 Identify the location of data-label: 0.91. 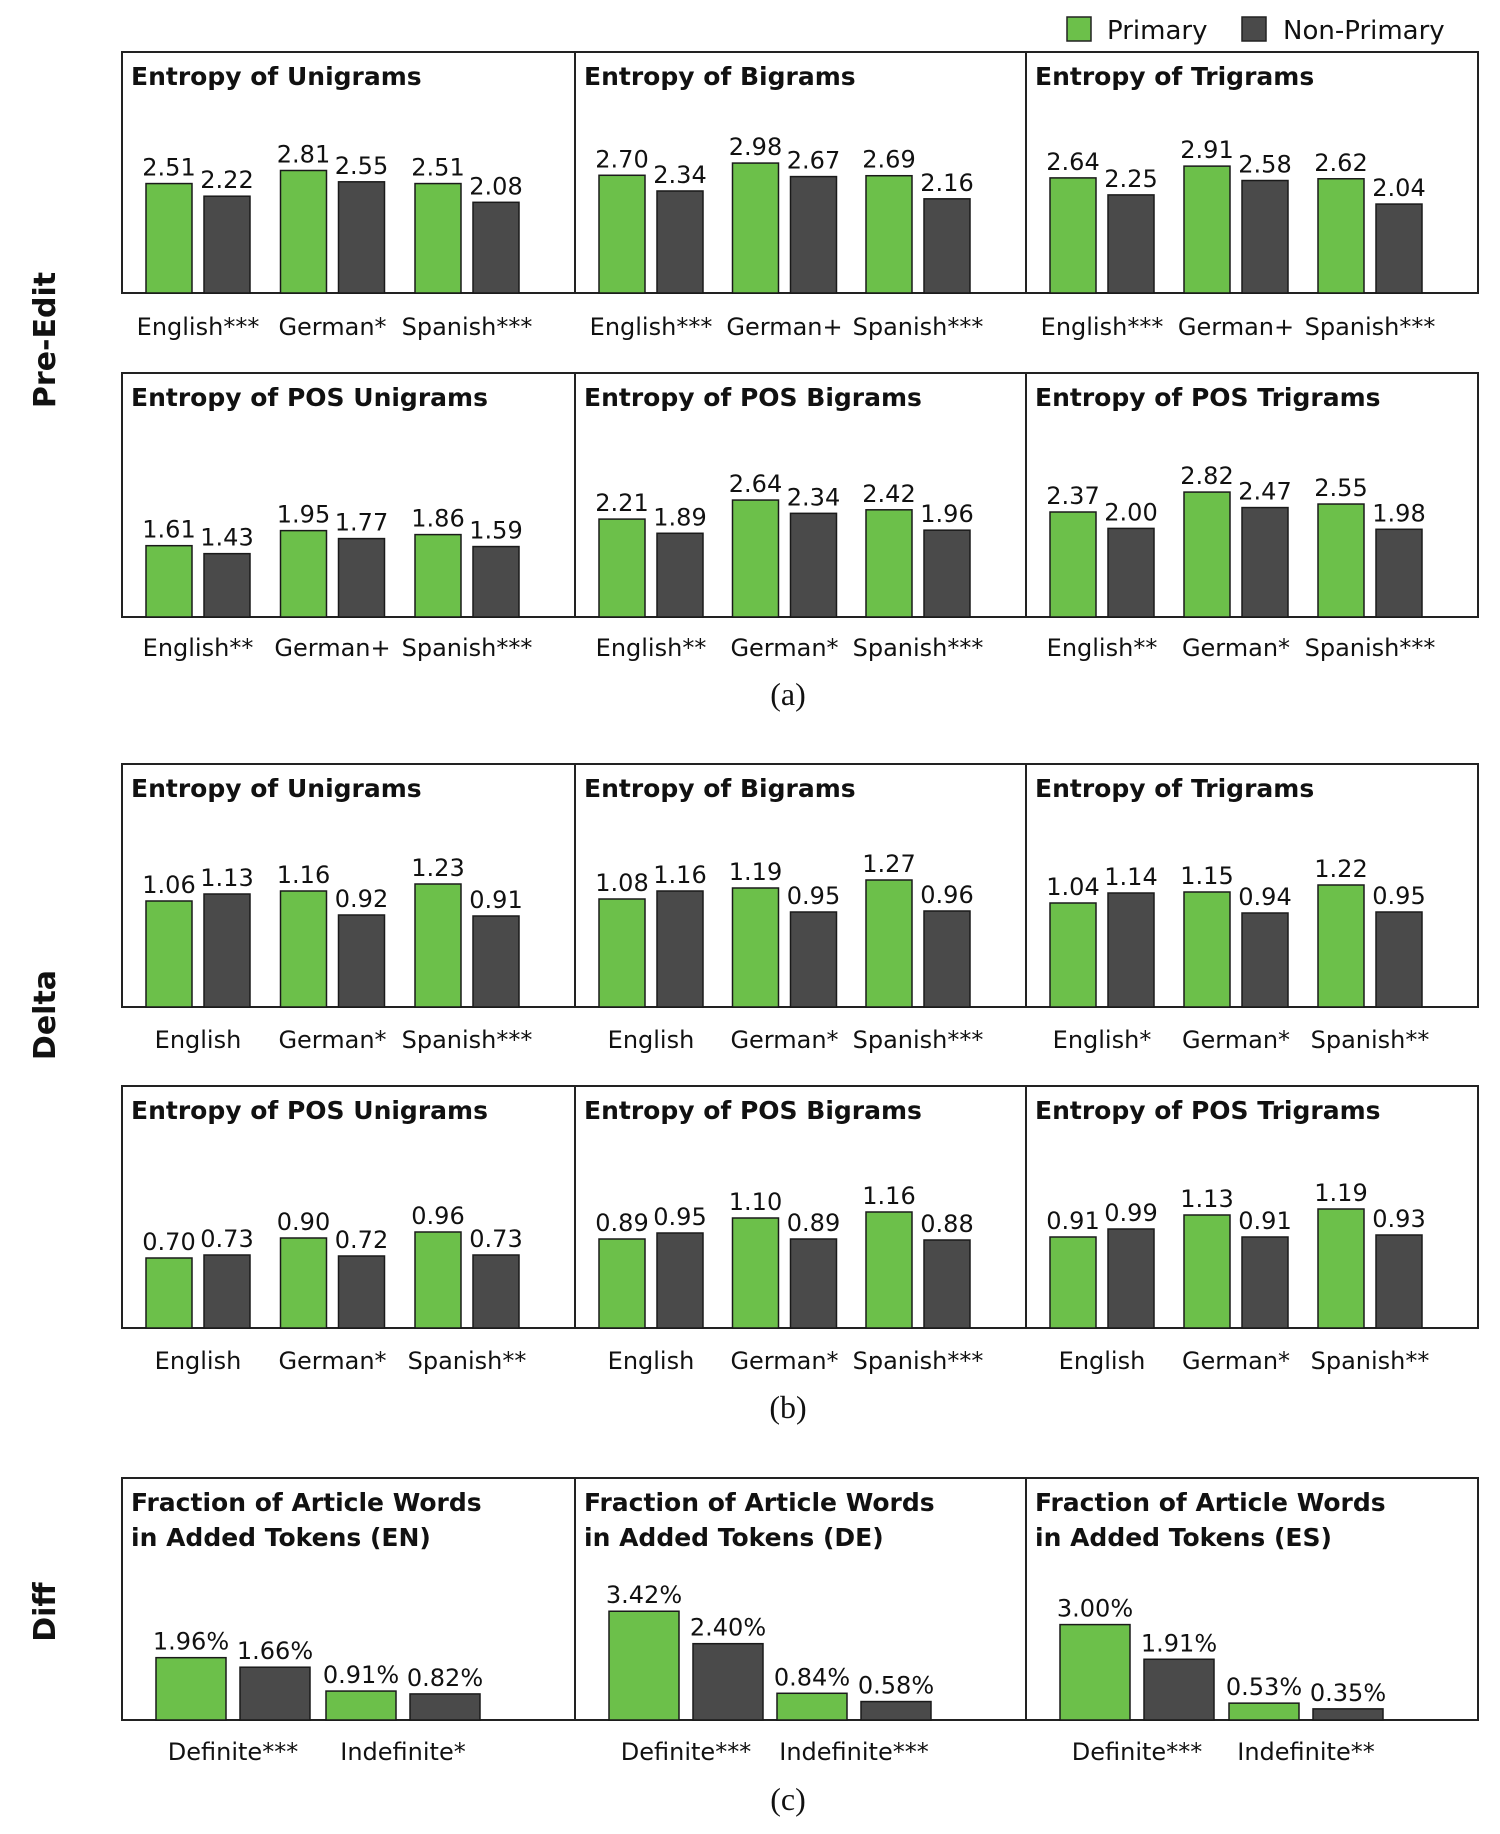
(1072, 1221).